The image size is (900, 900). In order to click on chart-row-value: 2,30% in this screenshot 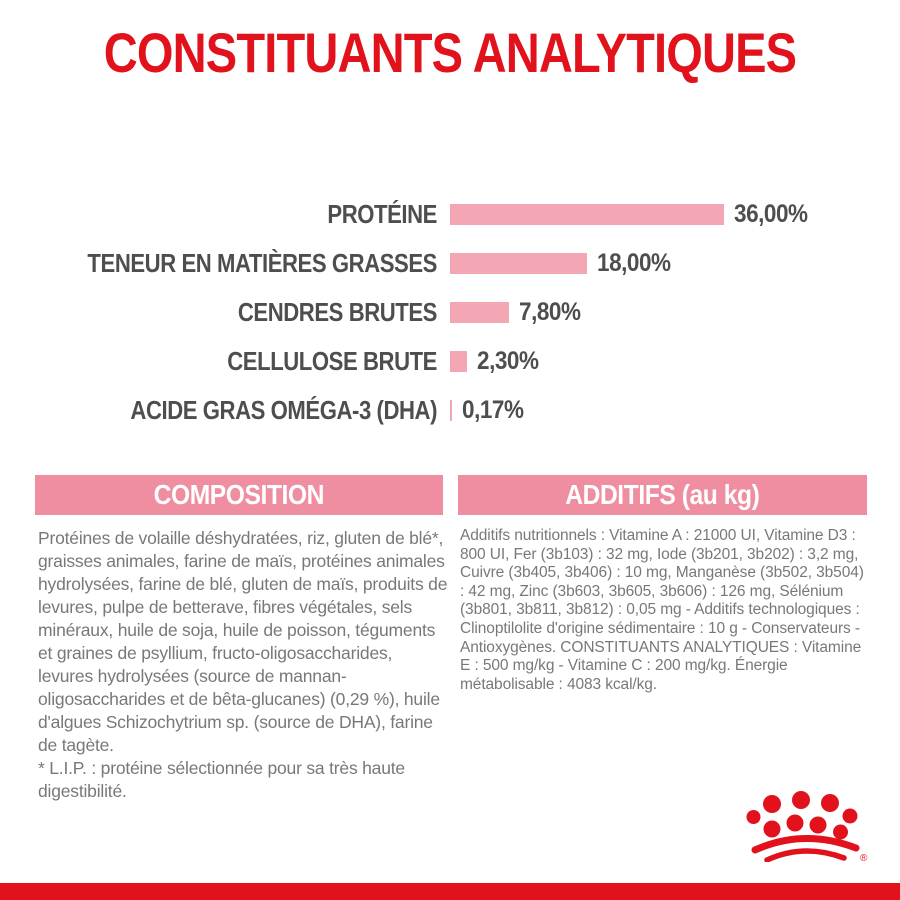, I will do `click(508, 361)`.